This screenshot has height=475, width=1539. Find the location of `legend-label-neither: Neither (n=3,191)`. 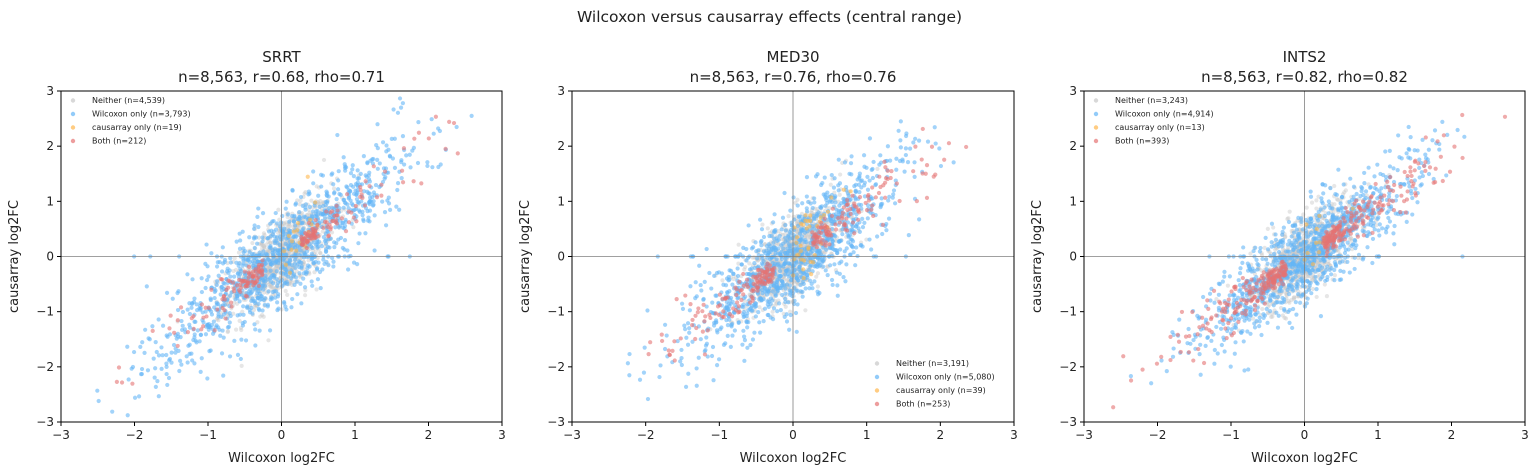

legend-label-neither: Neither (n=3,191) is located at coordinates (932, 363).